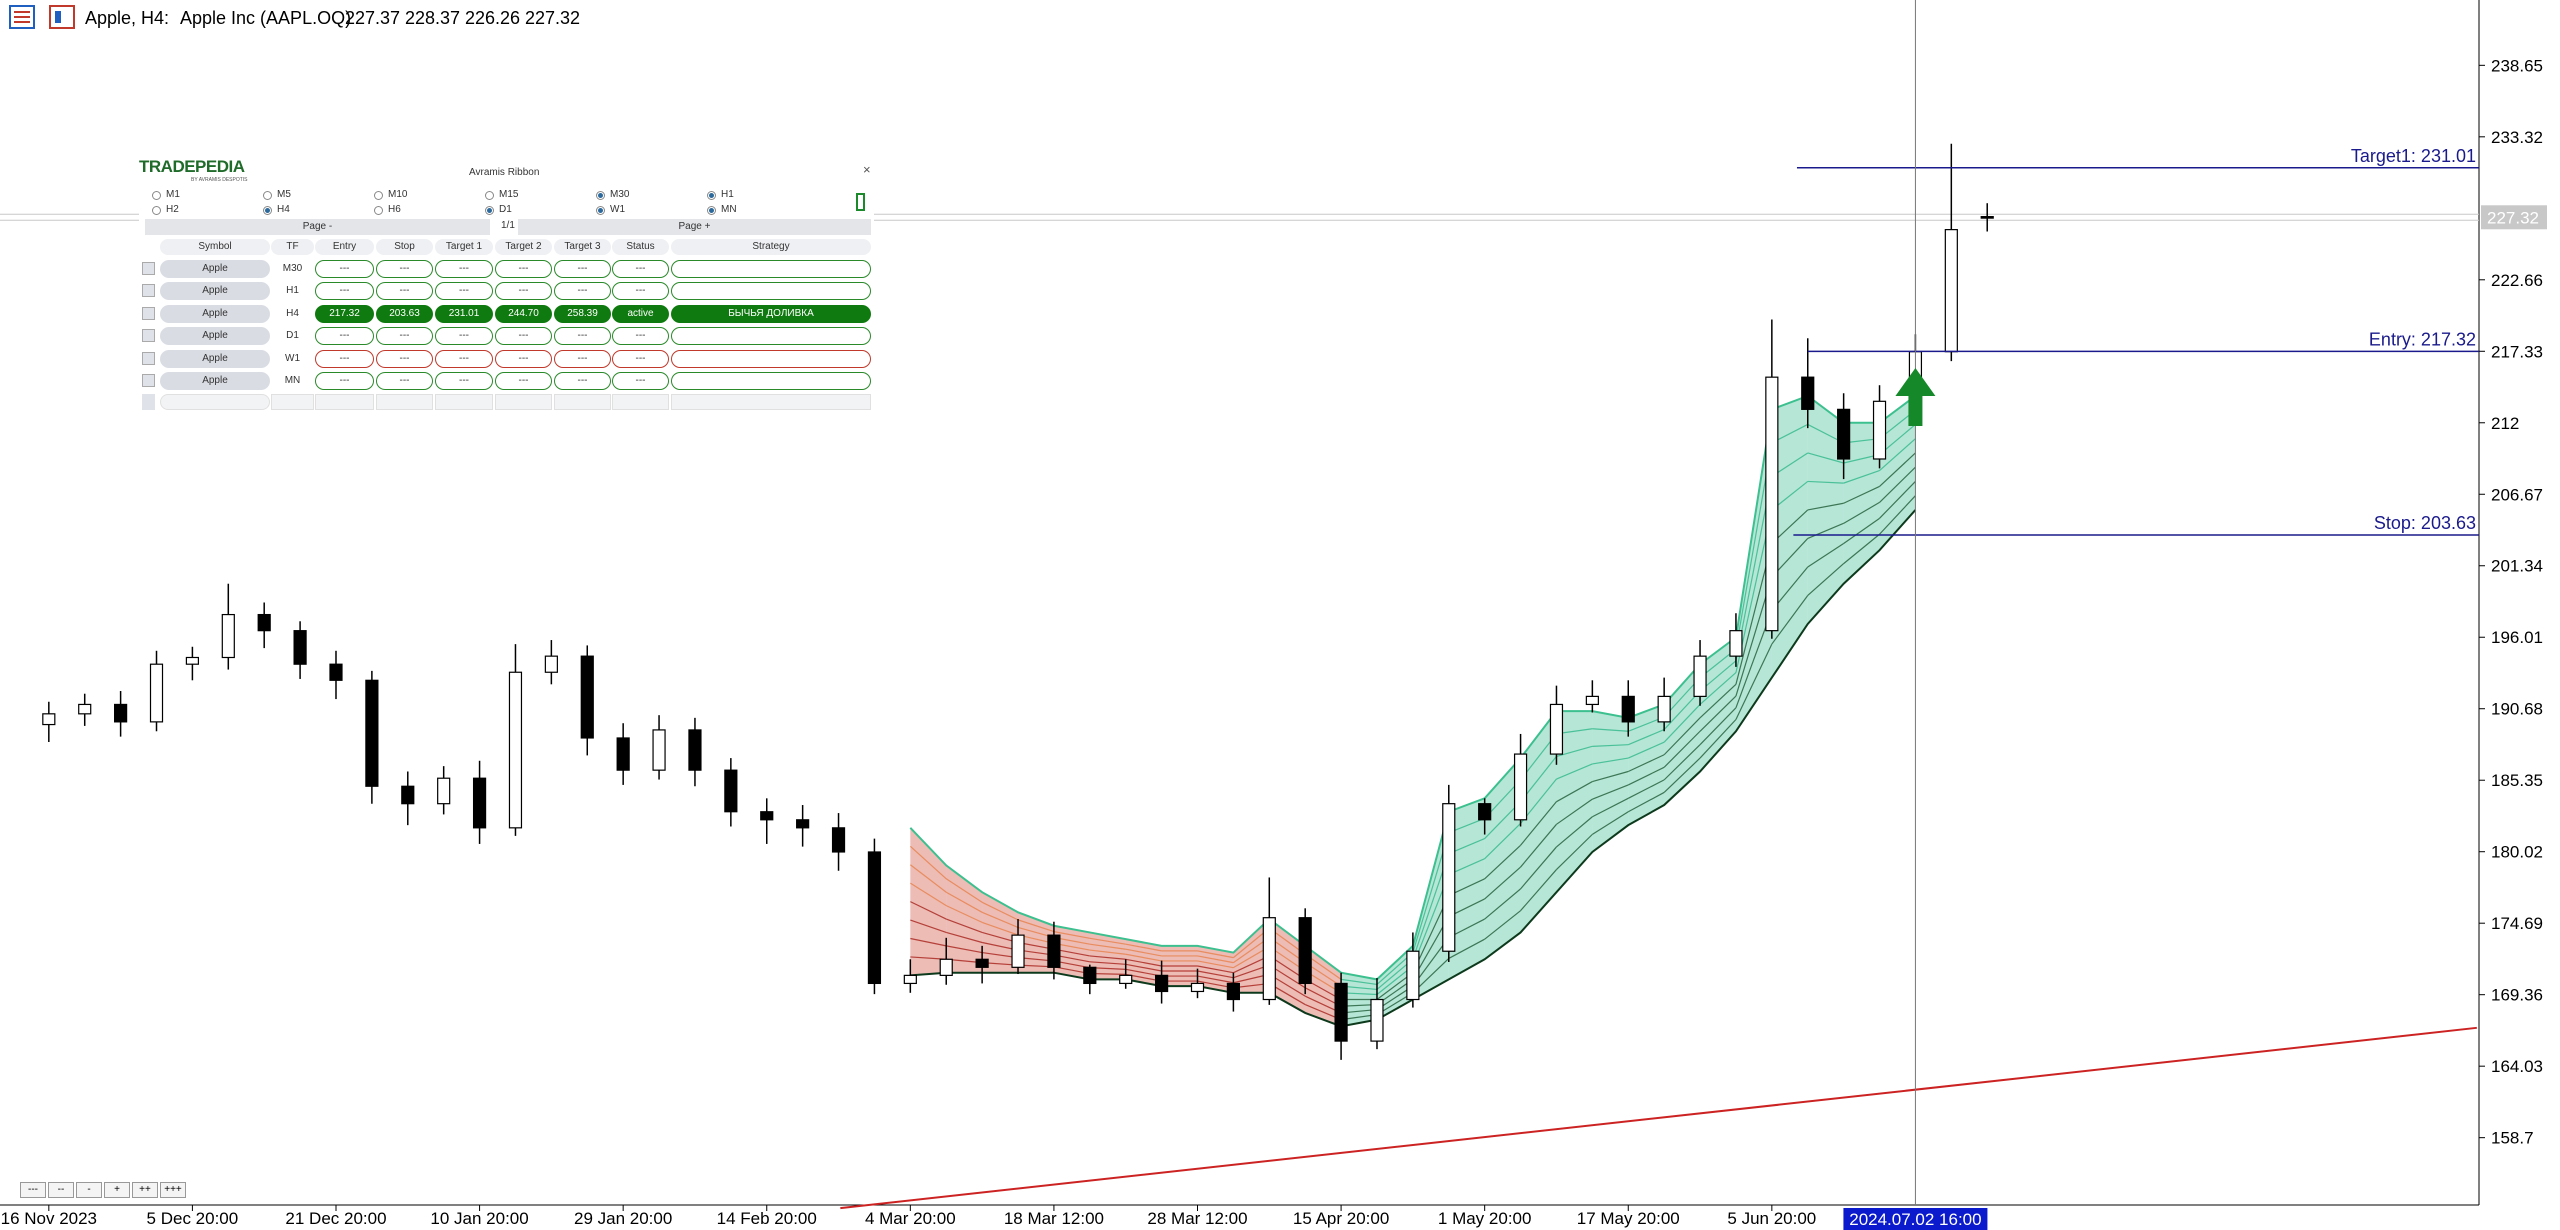 This screenshot has height=1230, width=2560. I want to click on zoom-button: ---, so click(33, 1190).